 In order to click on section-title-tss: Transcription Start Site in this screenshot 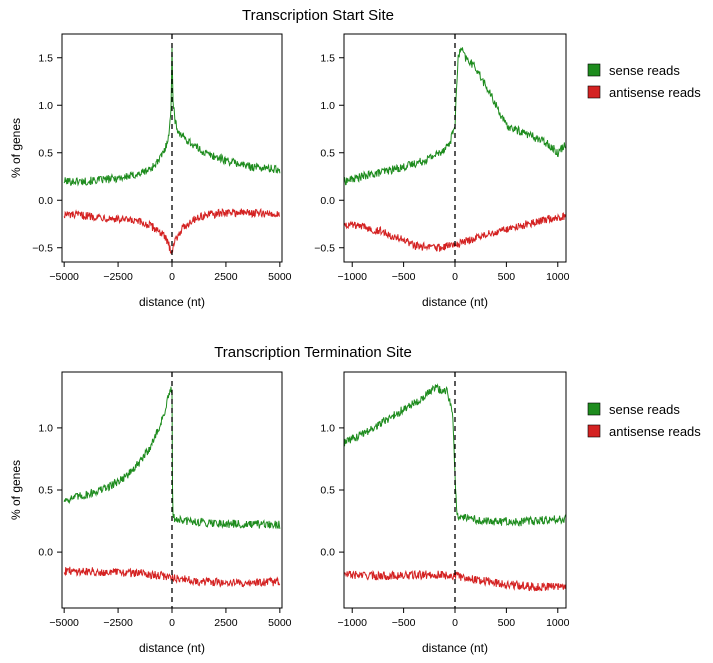, I will do `click(318, 15)`.